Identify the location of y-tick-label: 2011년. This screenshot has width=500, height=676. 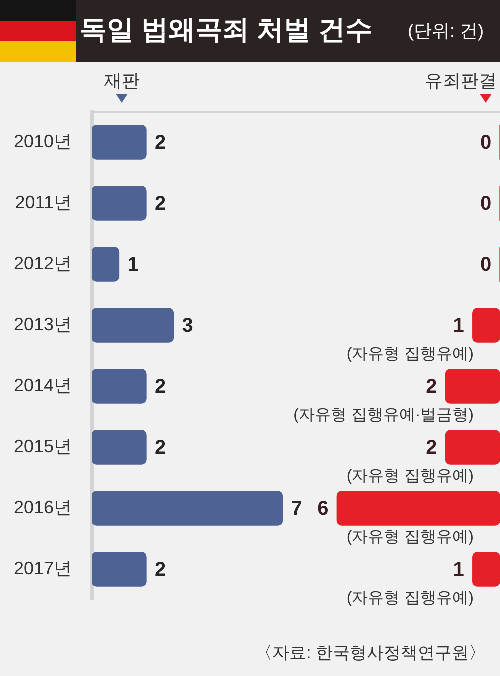
(43, 202).